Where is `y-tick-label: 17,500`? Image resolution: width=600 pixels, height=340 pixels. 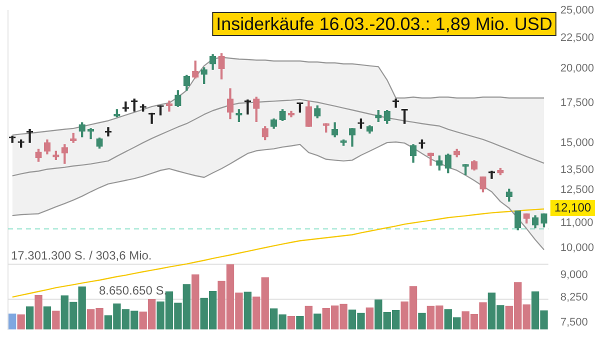
y-tick-label: 17,500 is located at coordinates (577, 103).